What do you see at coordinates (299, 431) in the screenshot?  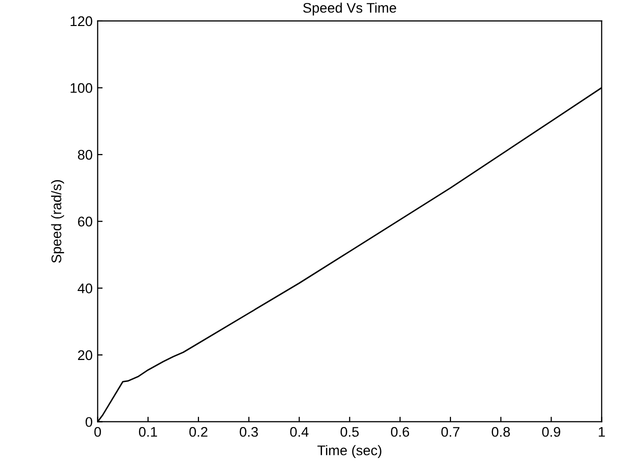 I see `x-tick-label: 0.4` at bounding box center [299, 431].